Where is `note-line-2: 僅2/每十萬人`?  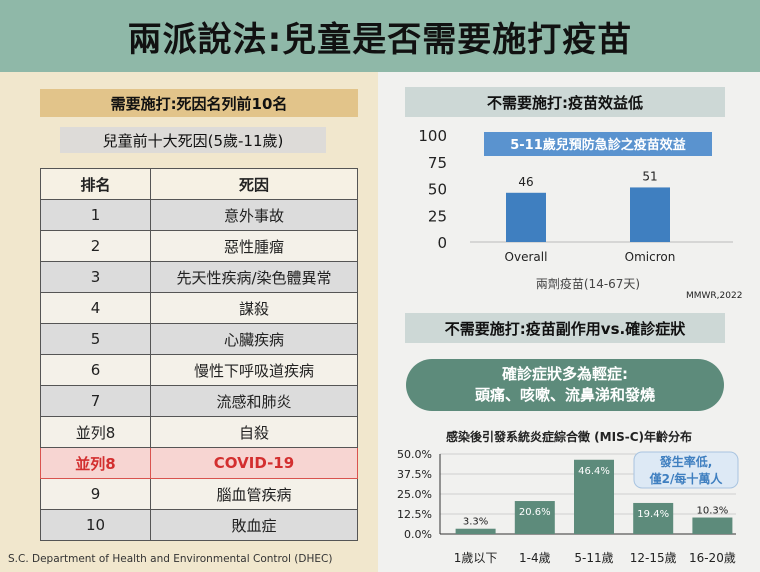 note-line-2: 僅2/每十萬人 is located at coordinates (686, 478).